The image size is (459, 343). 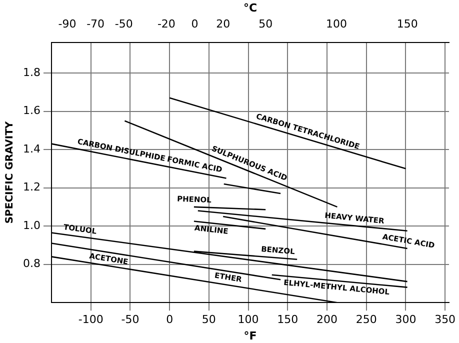 I want to click on y-tick-label: 1.6, so click(x=31, y=111).